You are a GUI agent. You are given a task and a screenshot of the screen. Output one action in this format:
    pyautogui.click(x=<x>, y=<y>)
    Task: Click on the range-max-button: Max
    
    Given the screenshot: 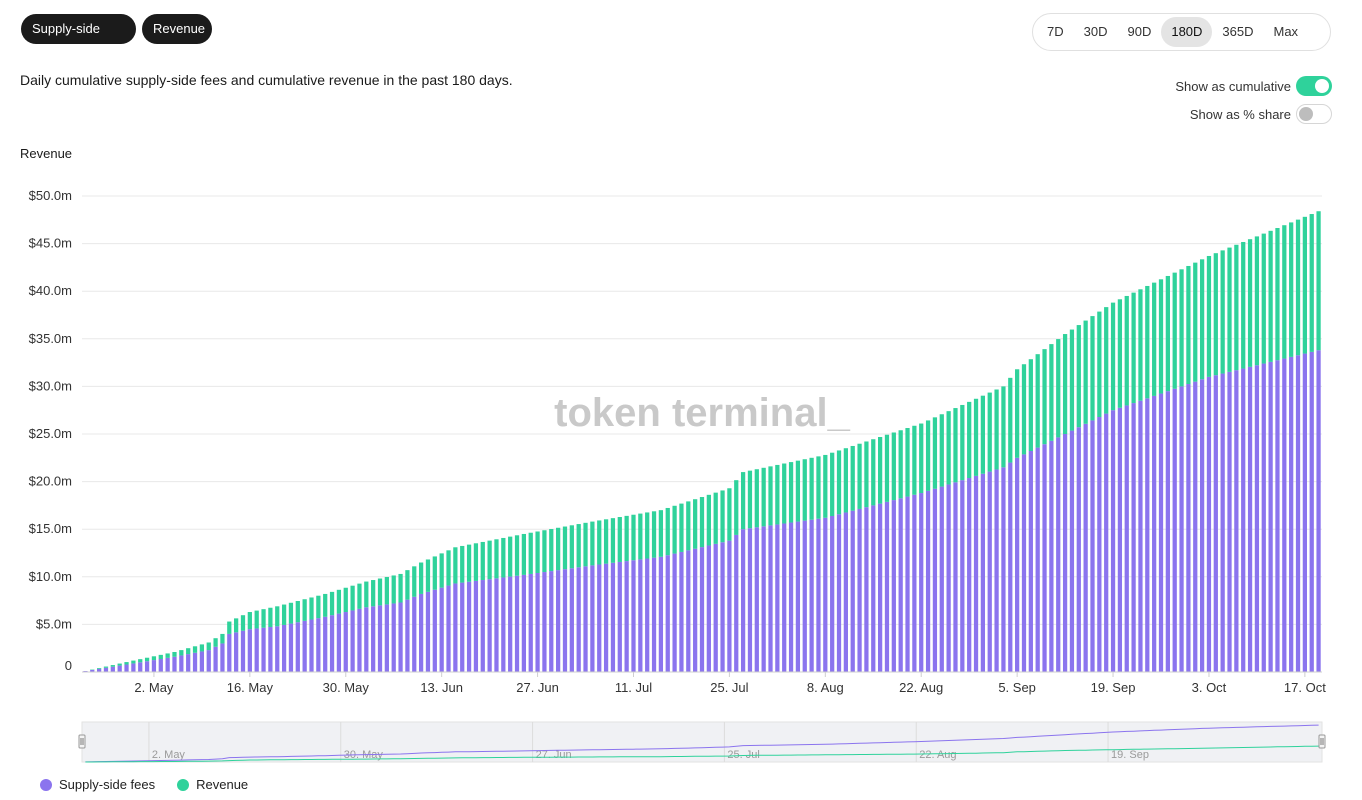 What is the action you would take?
    pyautogui.click(x=1286, y=31)
    